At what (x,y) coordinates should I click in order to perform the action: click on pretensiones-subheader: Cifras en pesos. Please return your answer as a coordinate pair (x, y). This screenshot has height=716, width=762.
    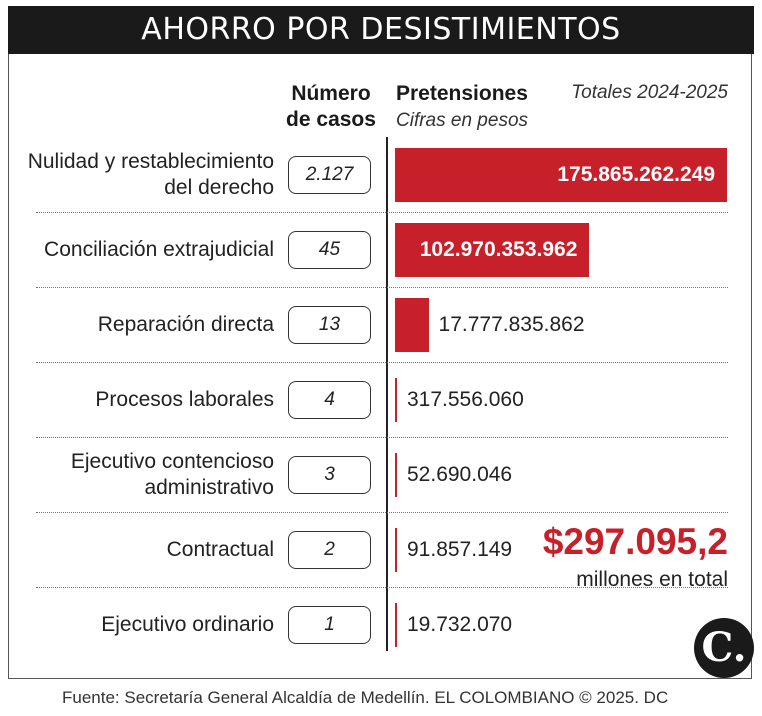
    Looking at the image, I should click on (462, 121).